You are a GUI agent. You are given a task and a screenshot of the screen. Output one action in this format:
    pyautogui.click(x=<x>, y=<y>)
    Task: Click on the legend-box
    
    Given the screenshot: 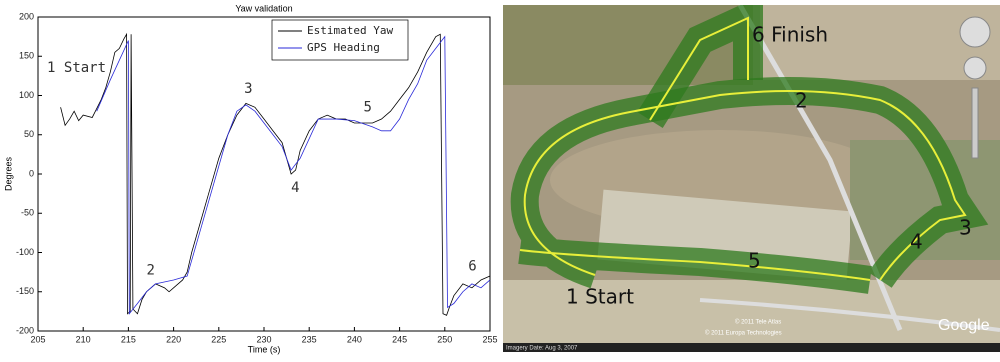 What is the action you would take?
    pyautogui.click(x=340, y=40)
    